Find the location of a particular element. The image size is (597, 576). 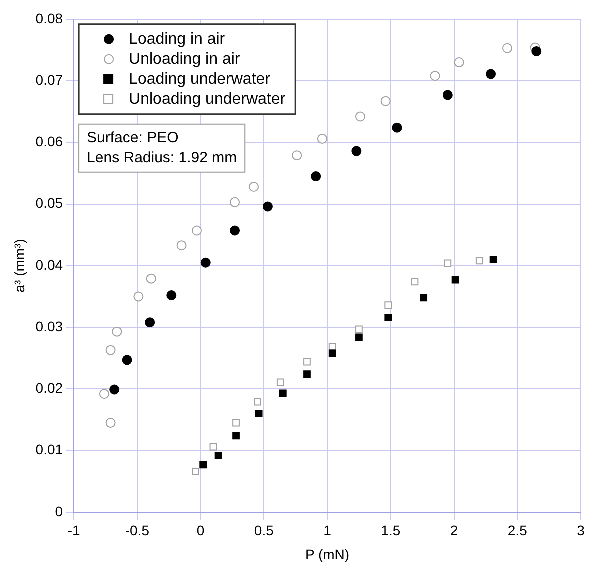

y-axis-title: a³ (mm³) is located at coordinates (19, 266).